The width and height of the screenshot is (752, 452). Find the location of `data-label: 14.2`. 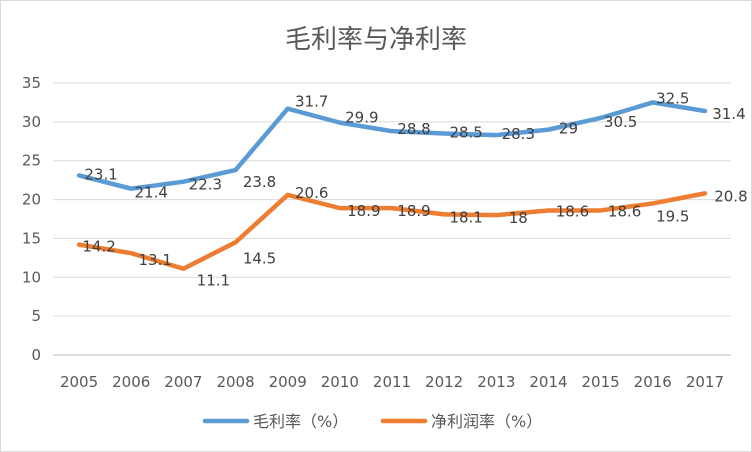

data-label: 14.2 is located at coordinates (98, 247).